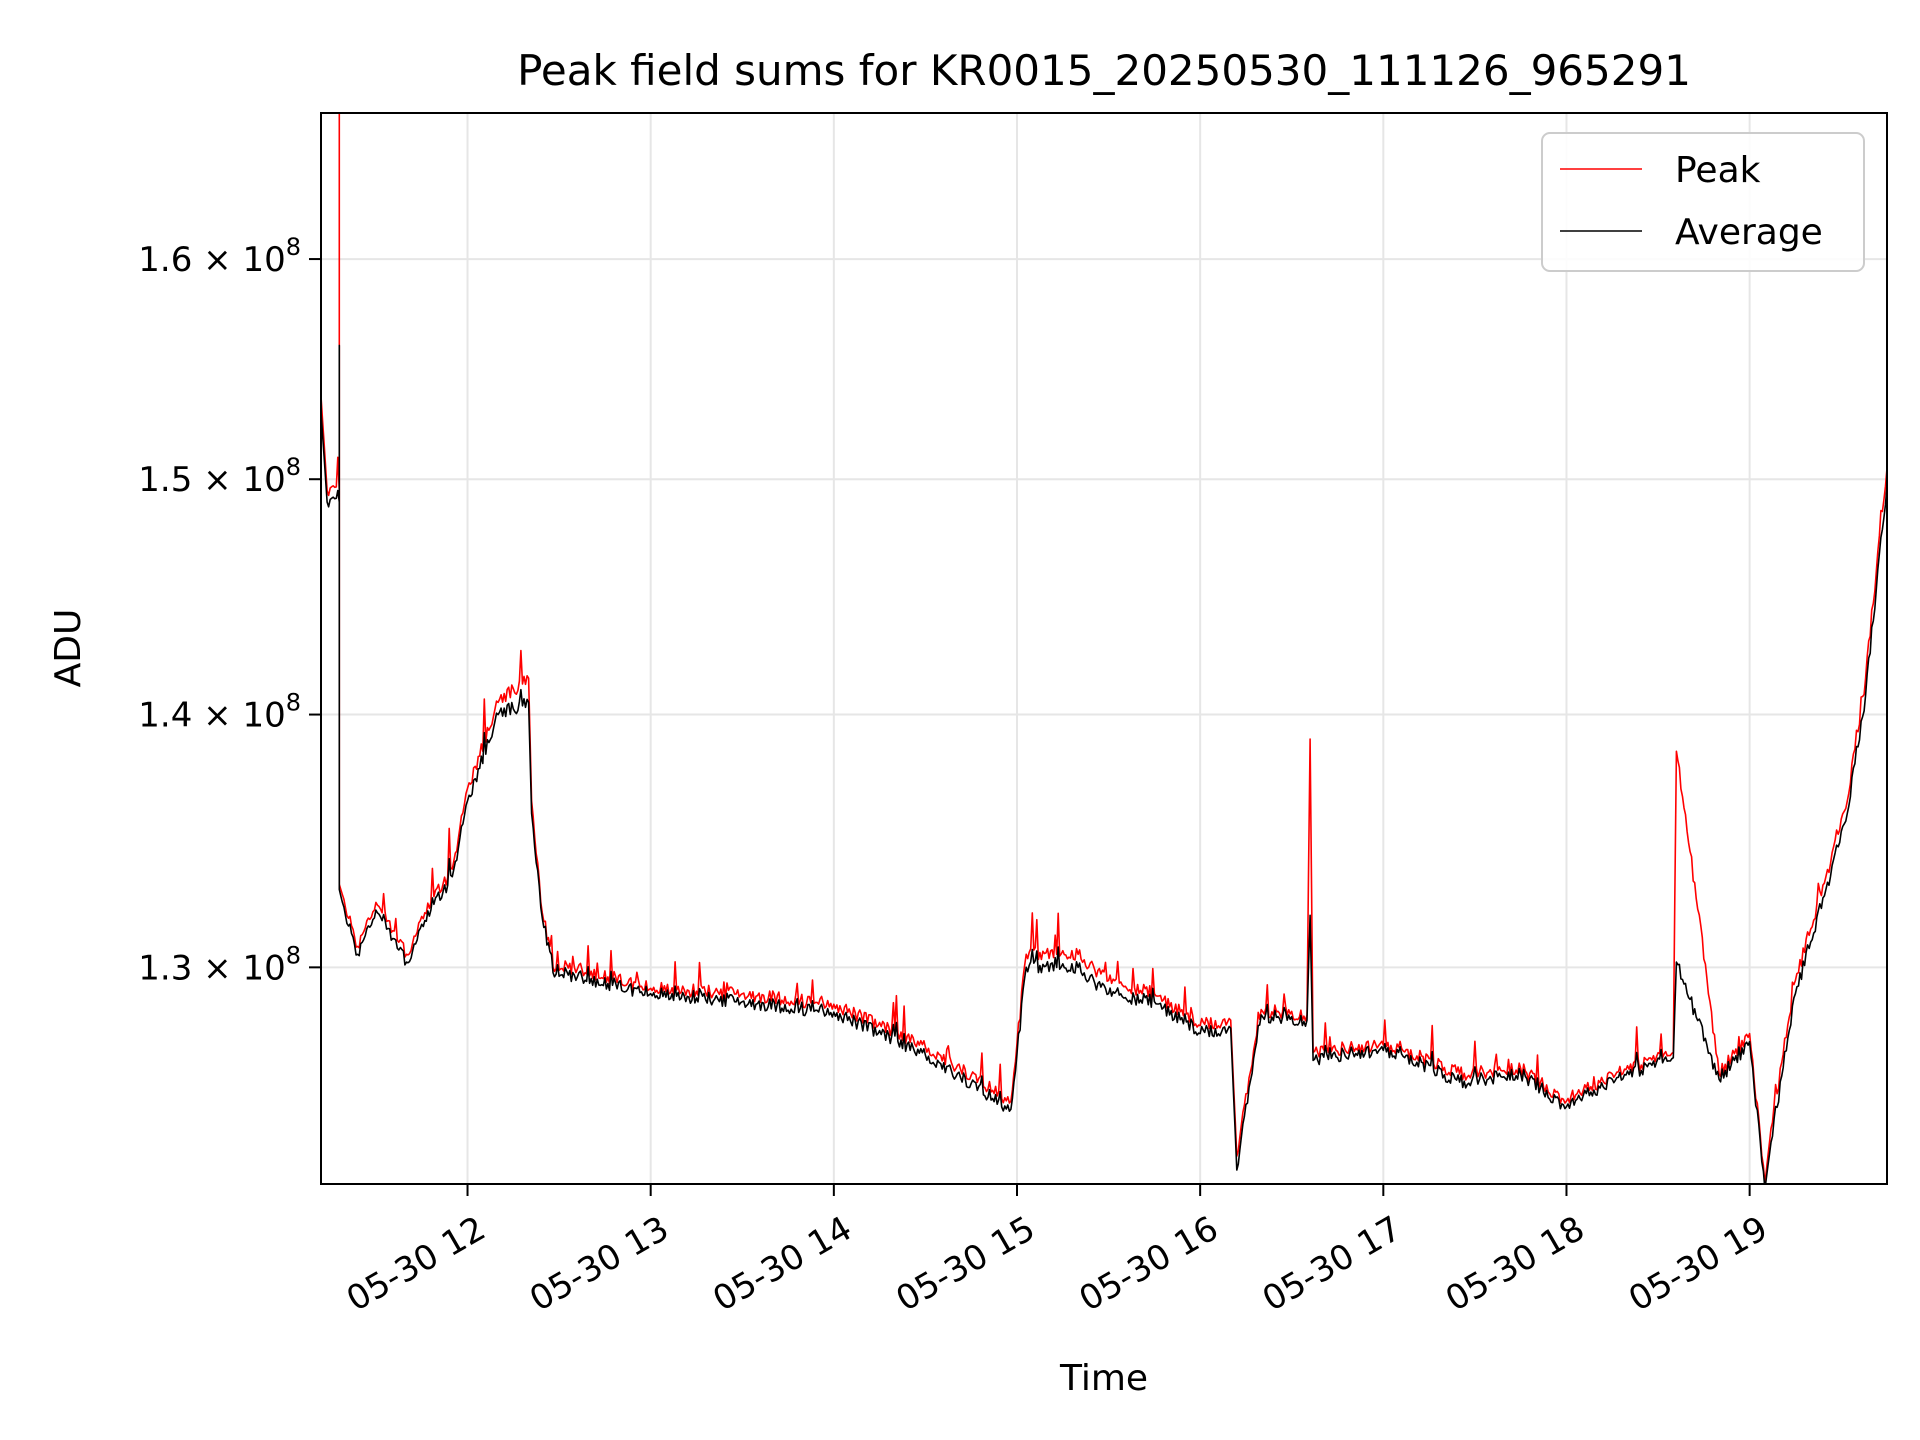  I want to click on y-tick-label: 1.3 × 10⁸, so click(219, 964).